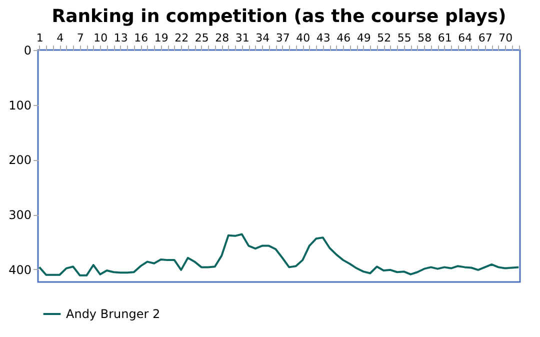 This screenshot has height=337, width=540. What do you see at coordinates (222, 38) in the screenshot?
I see `x-tick-label: 28` at bounding box center [222, 38].